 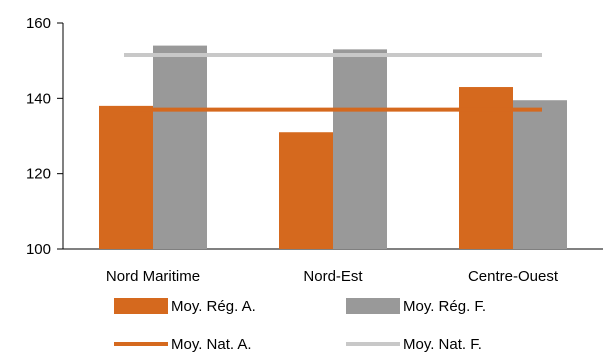 What do you see at coordinates (211, 344) in the screenshot?
I see `legend-label: Moy. Nat. A.` at bounding box center [211, 344].